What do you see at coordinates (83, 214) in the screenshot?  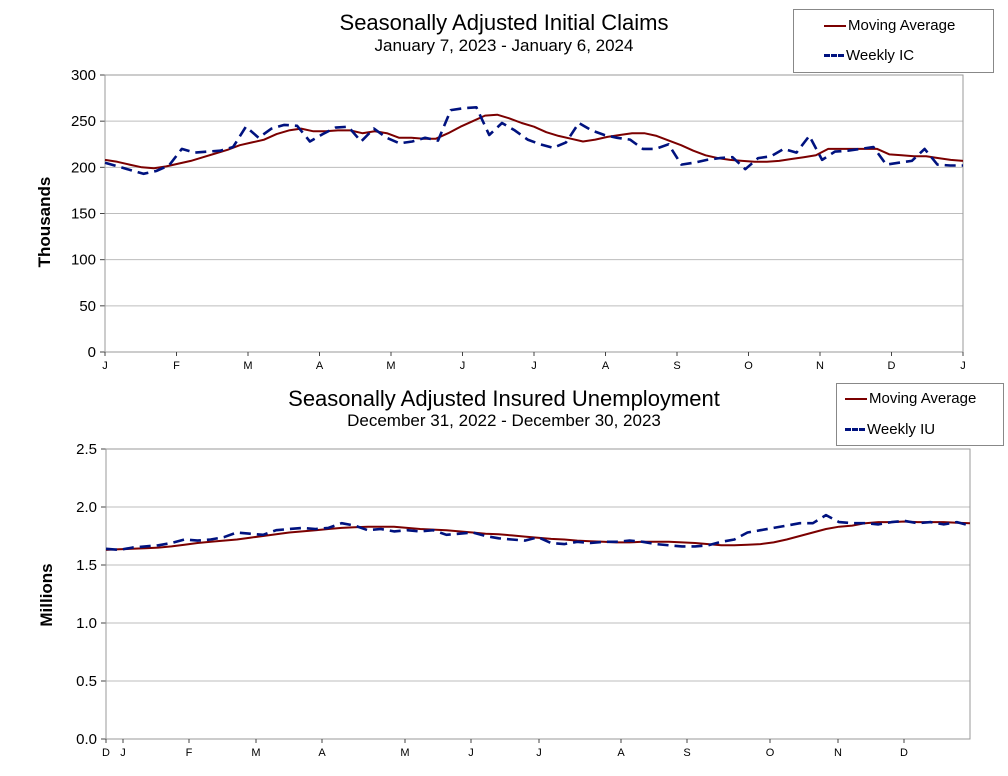 I see `y-tick-label: 150` at bounding box center [83, 214].